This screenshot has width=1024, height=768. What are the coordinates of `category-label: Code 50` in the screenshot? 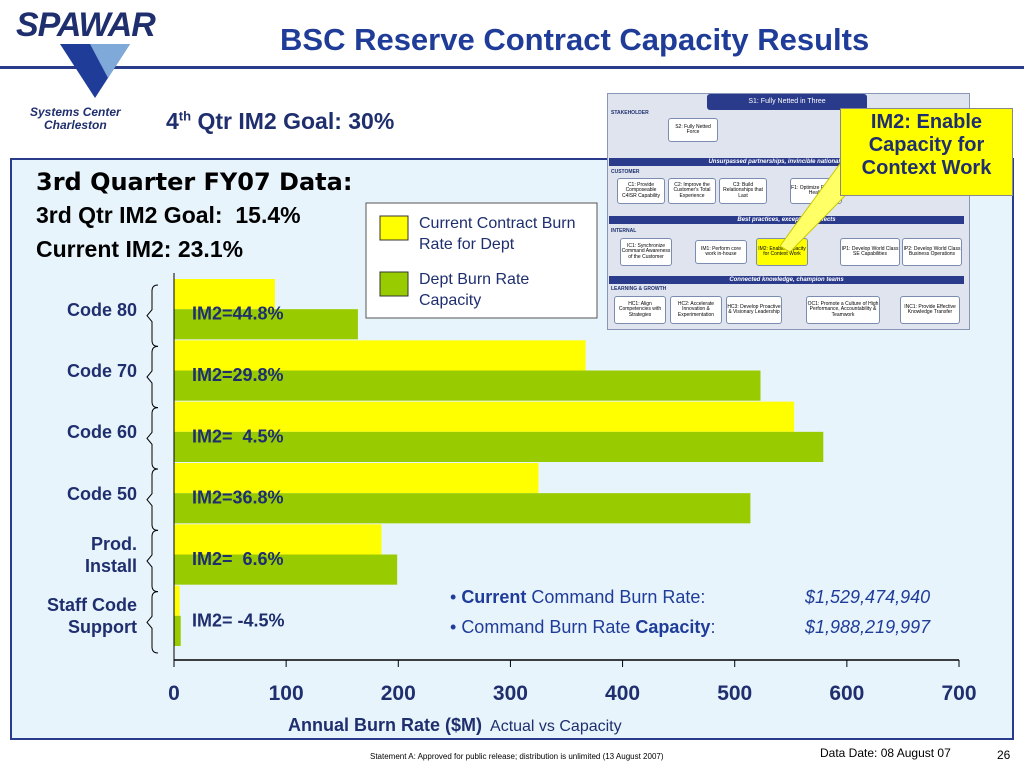 It's located at (101, 493).